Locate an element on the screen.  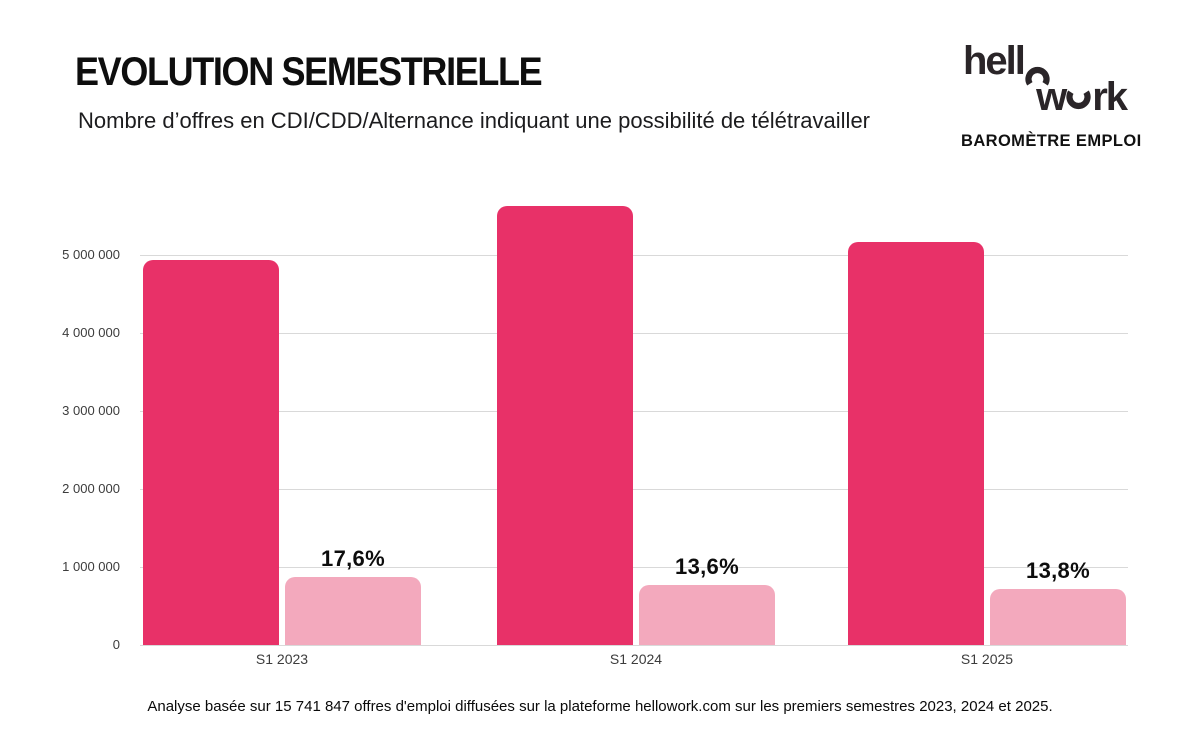
logo-line-1: hell is located at coordinates (1043, 62).